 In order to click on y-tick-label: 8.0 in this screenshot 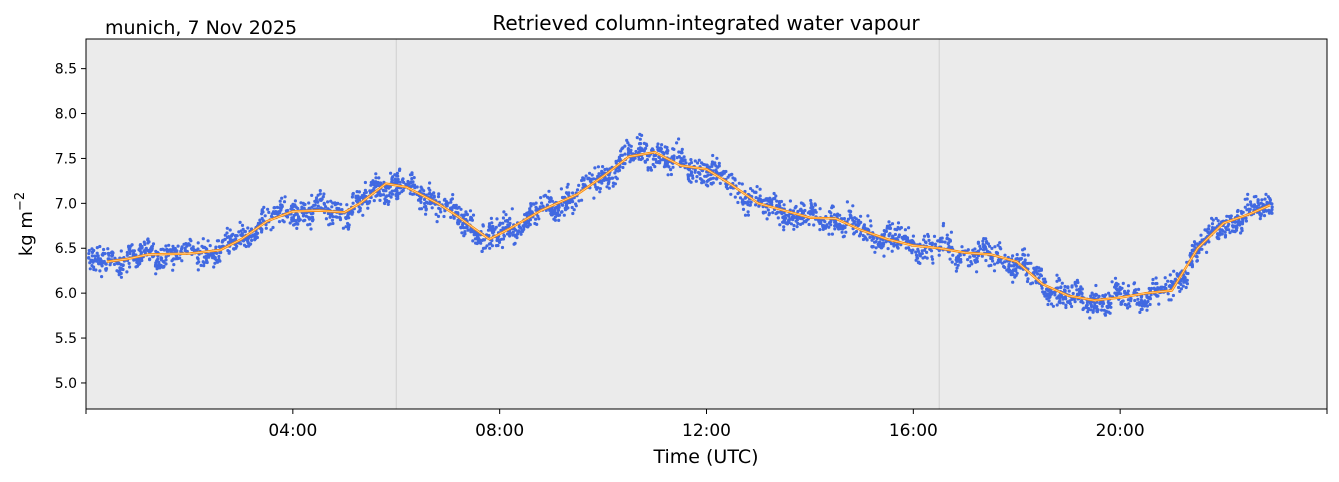, I will do `click(66, 115)`.